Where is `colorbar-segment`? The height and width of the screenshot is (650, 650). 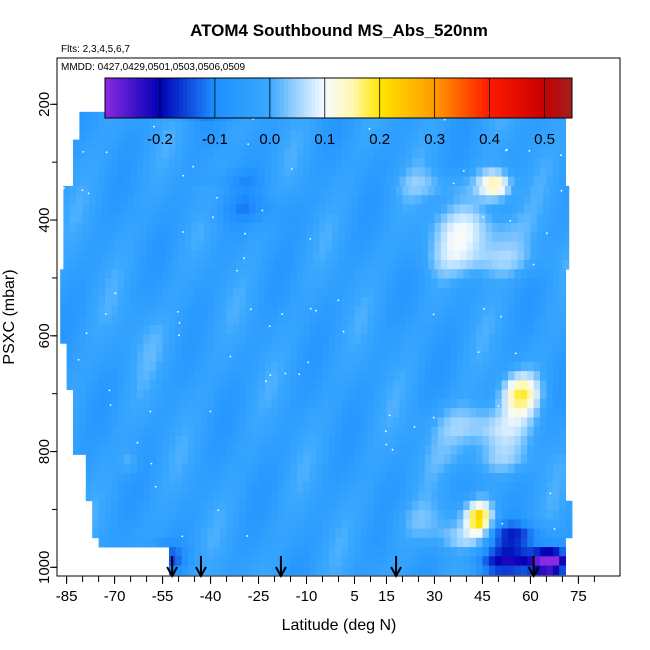 colorbar-segment is located at coordinates (126, 98).